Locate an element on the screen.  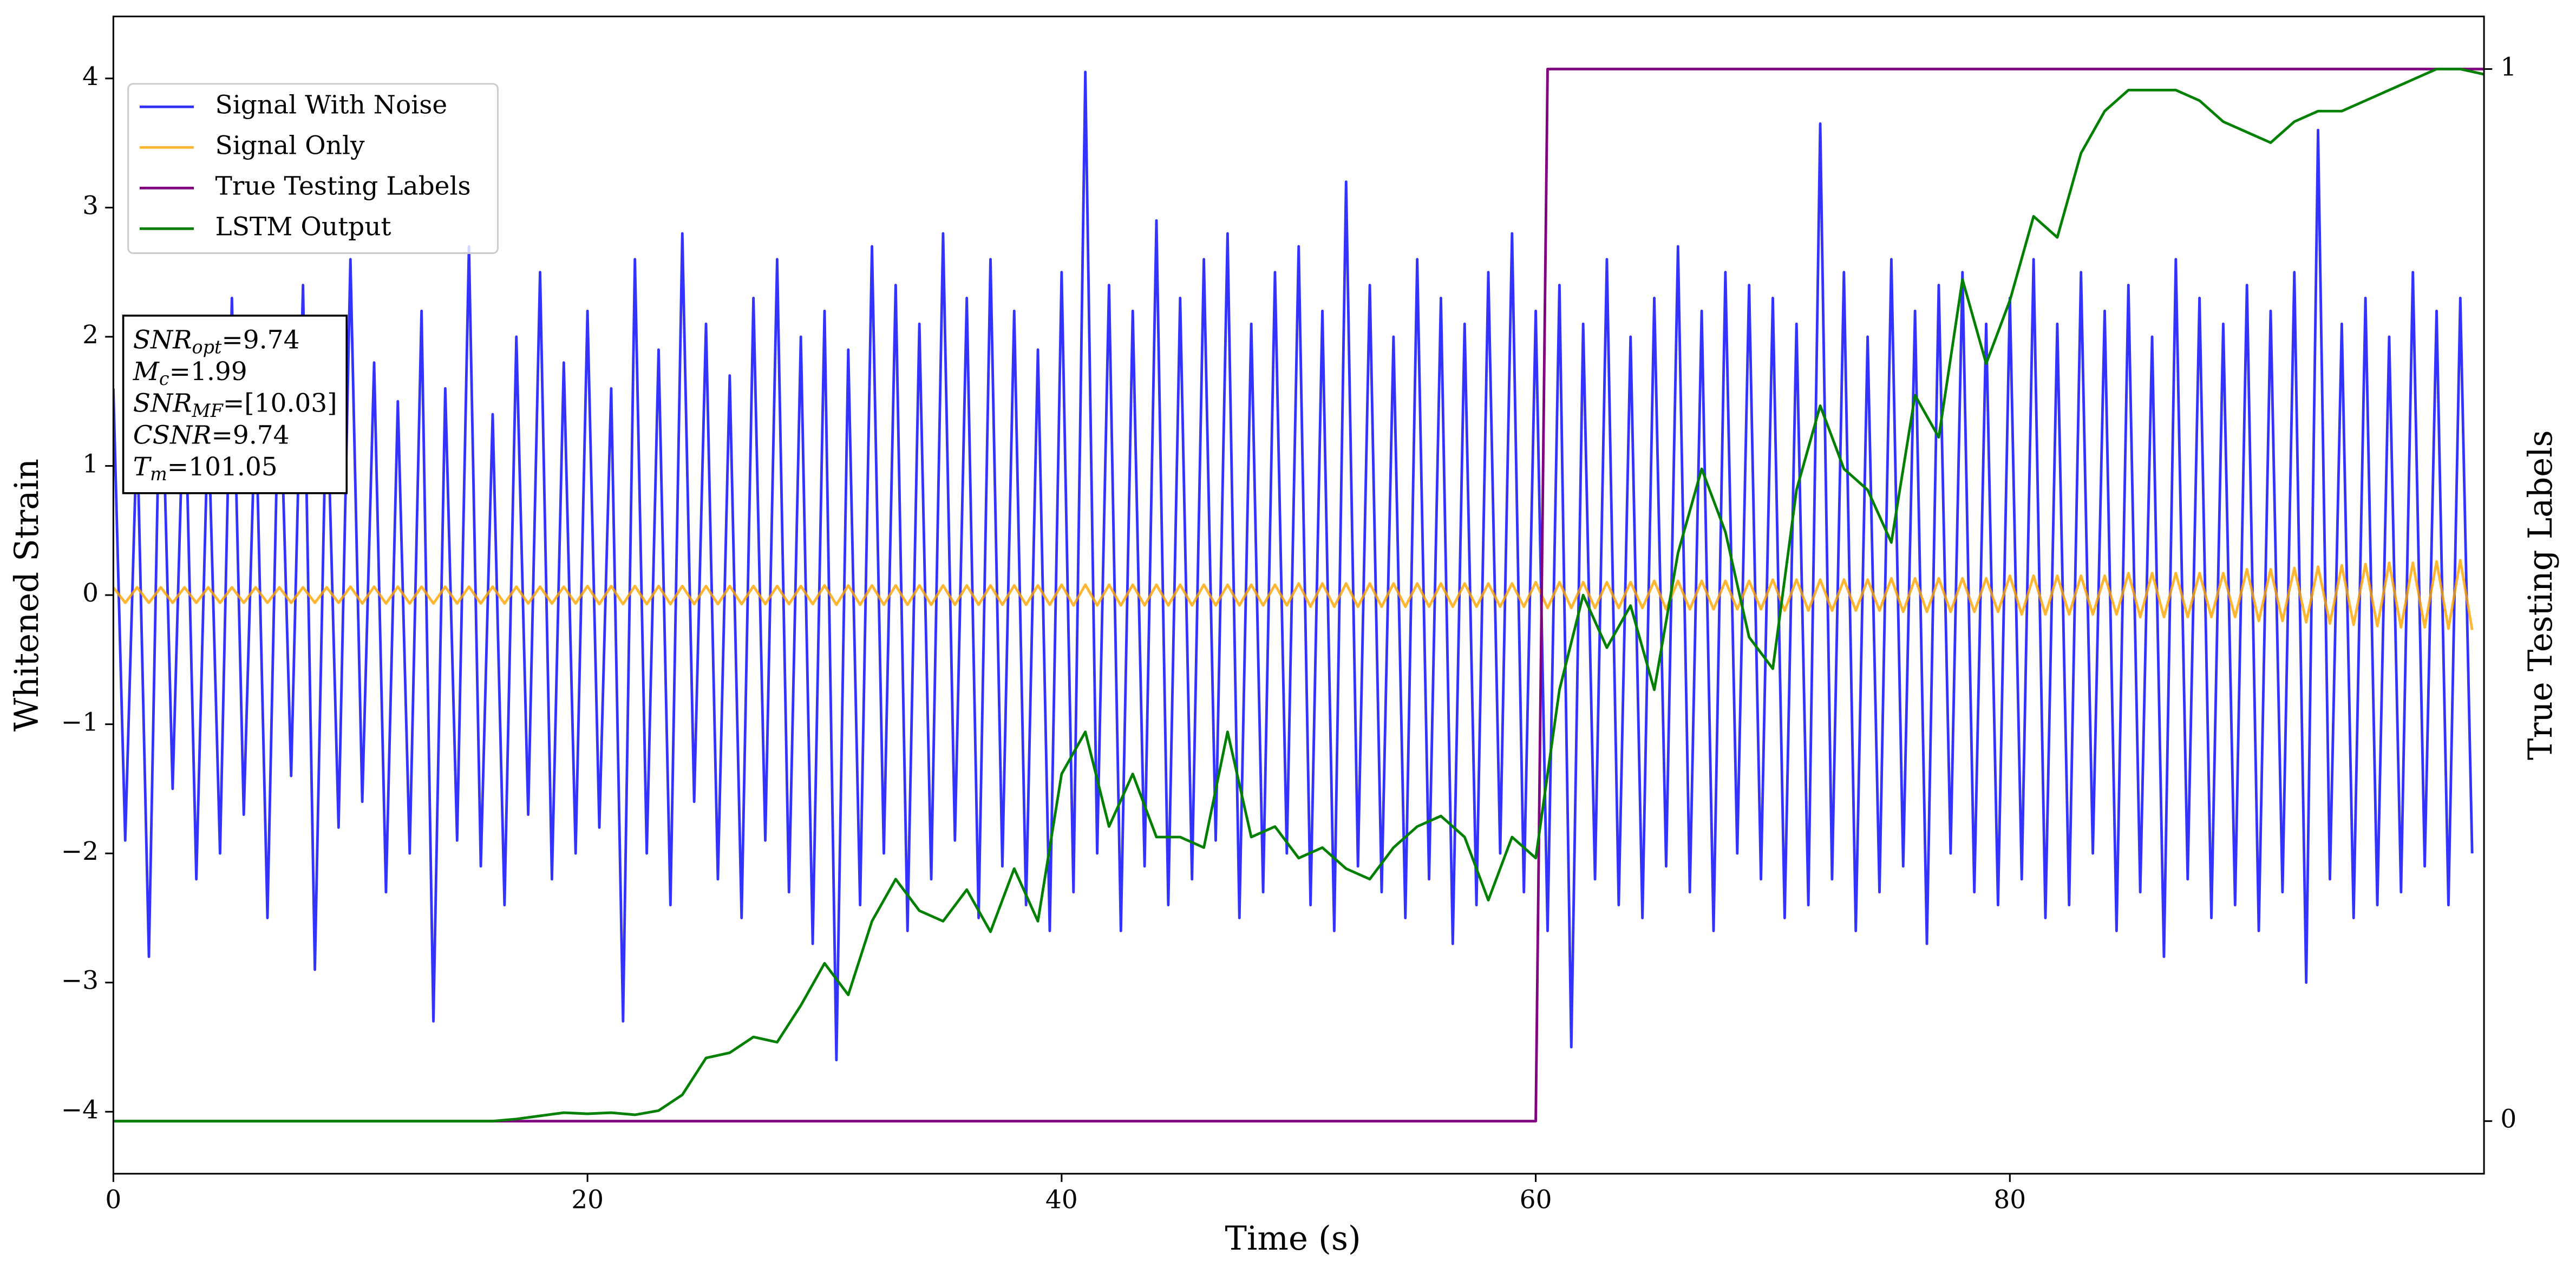
info-line: CSNR=9.74 is located at coordinates (211, 435).